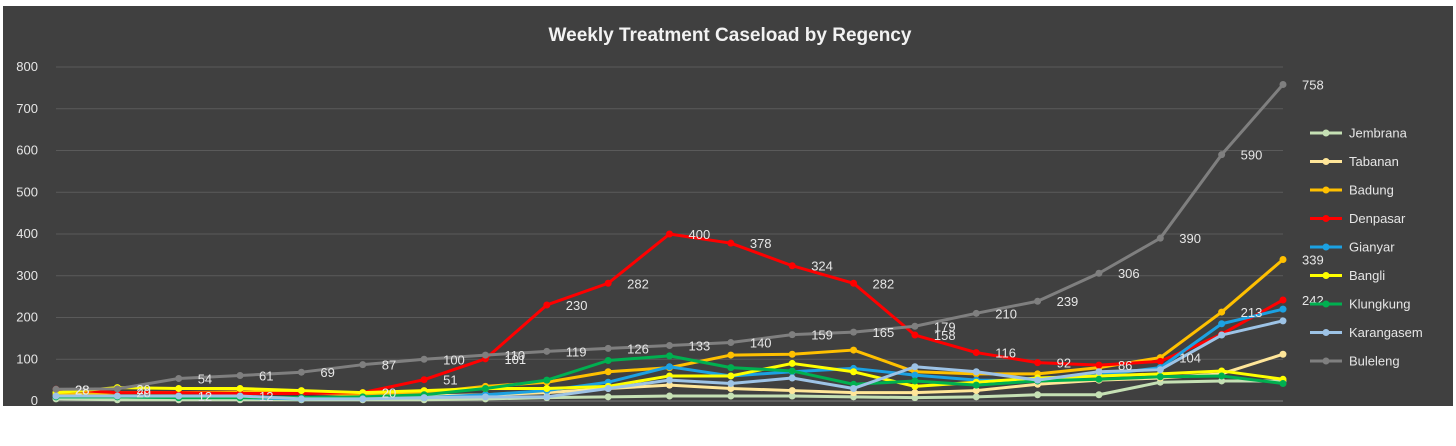 This screenshot has width=1456, height=446. I want to click on legend-item-gianyar: Gianyar, so click(1352, 247).